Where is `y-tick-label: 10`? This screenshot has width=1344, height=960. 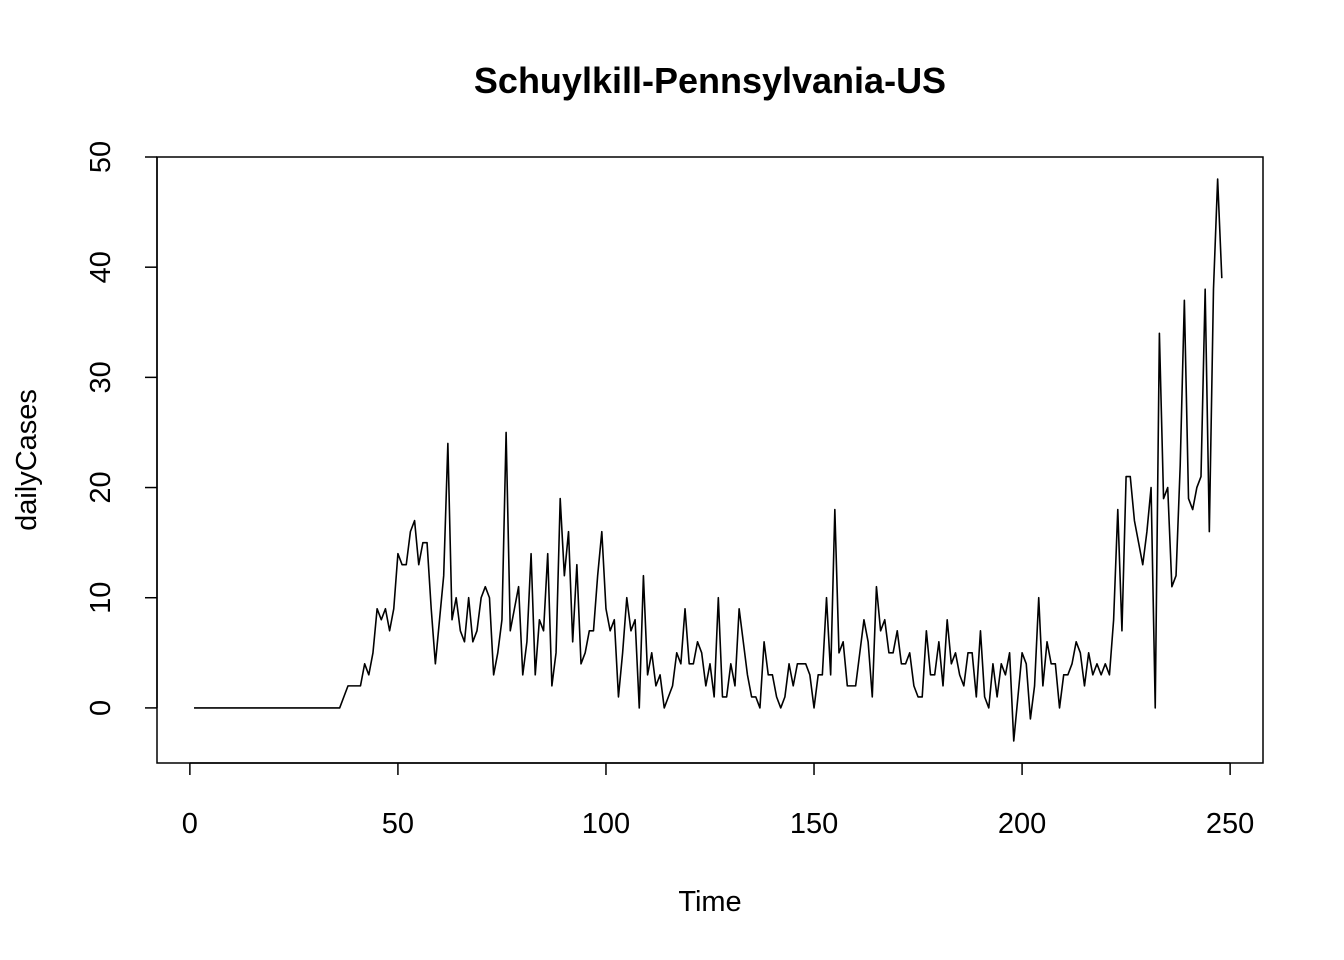
y-tick-label: 10 is located at coordinates (101, 598).